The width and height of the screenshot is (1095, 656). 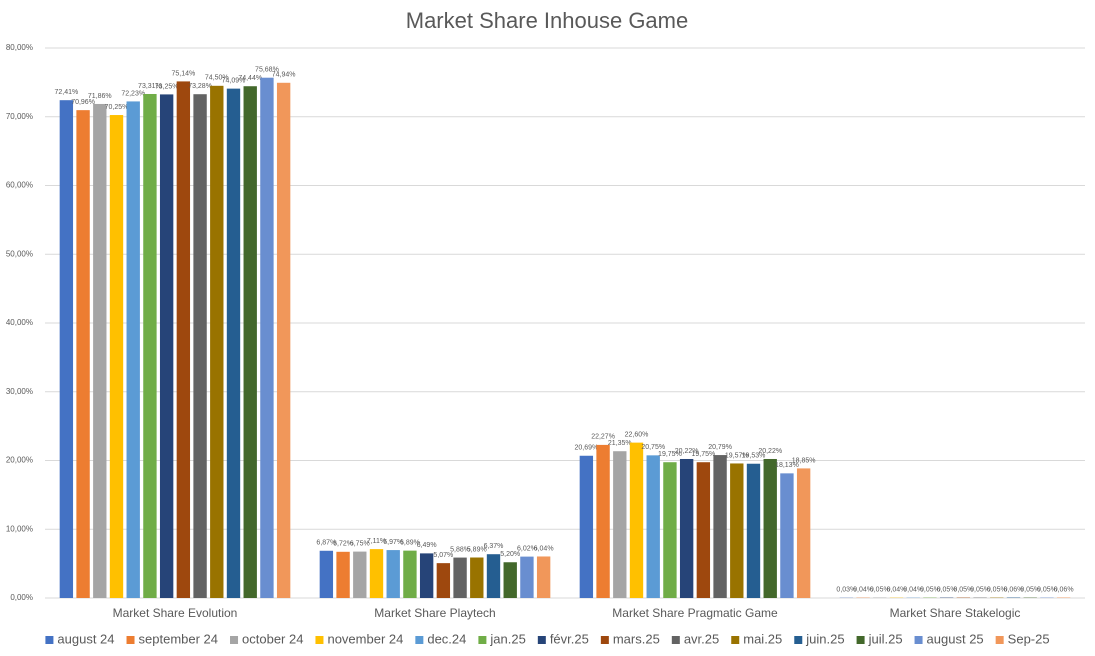 I want to click on legend-label: jan.25, so click(x=507, y=638).